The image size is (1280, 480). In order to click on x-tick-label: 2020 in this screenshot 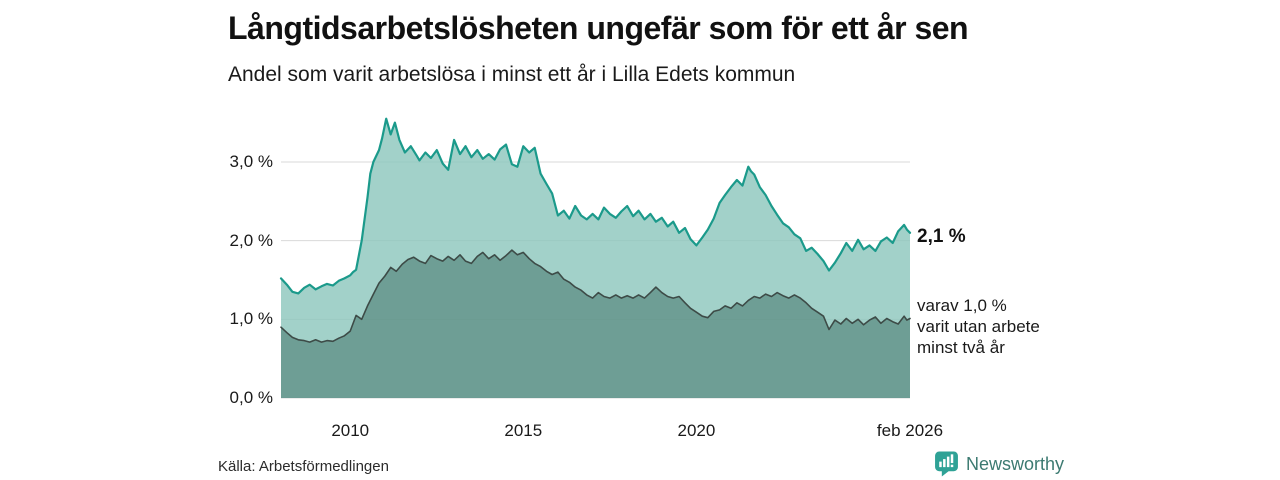, I will do `click(696, 430)`.